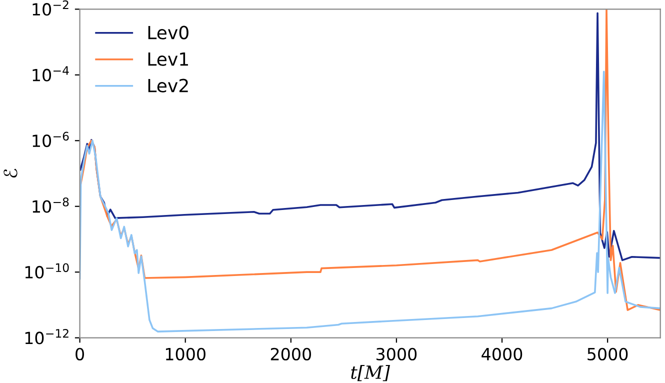  Describe the element at coordinates (46, 336) in the screenshot. I see `y-tick-label: 10$^{−12}$` at that location.